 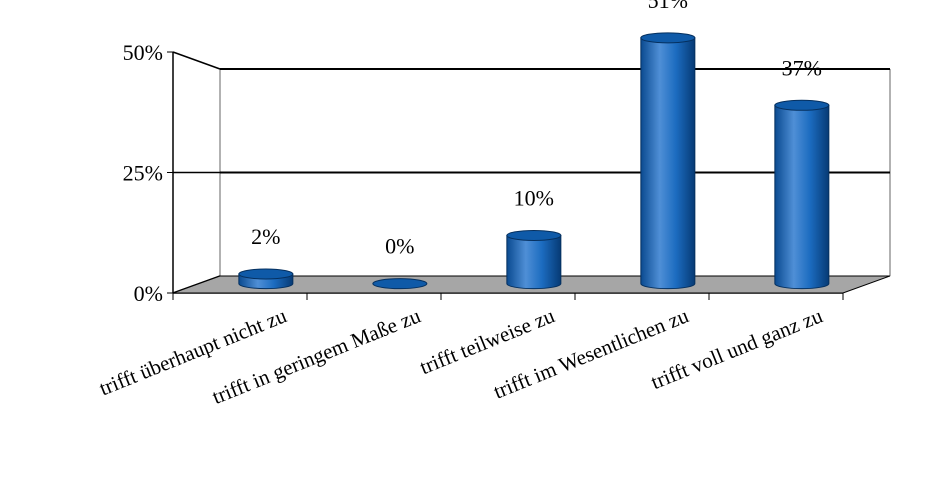 I want to click on data-label: 10%, so click(x=534, y=197).